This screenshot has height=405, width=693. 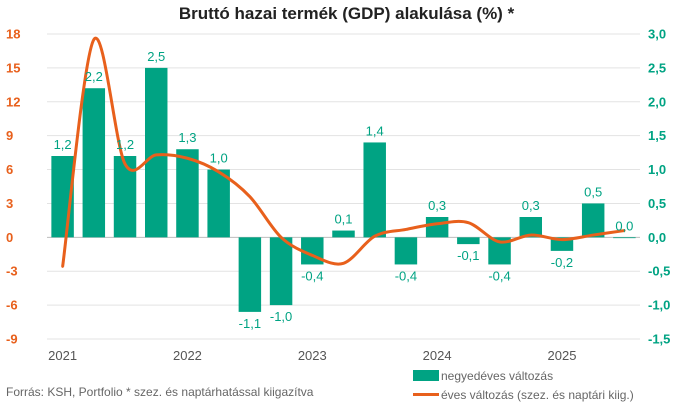 What do you see at coordinates (13, 34) in the screenshot?
I see `y-left-tick-label: 18` at bounding box center [13, 34].